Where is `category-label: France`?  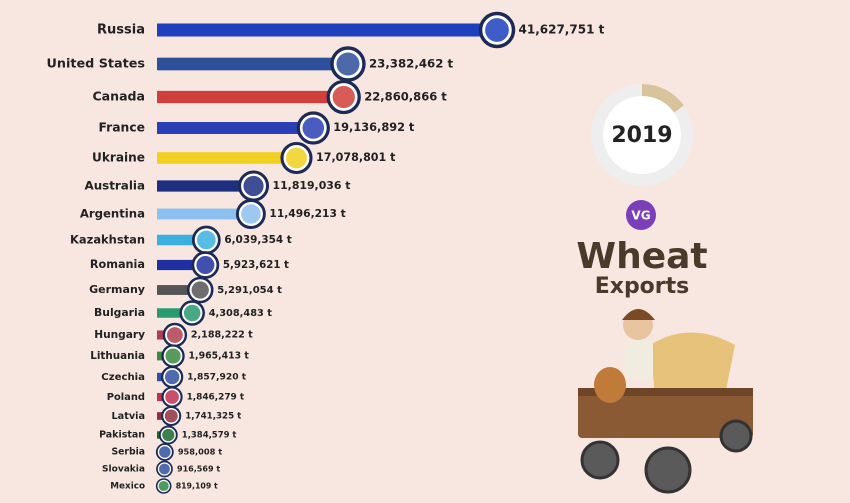
category-label: France is located at coordinates (122, 128).